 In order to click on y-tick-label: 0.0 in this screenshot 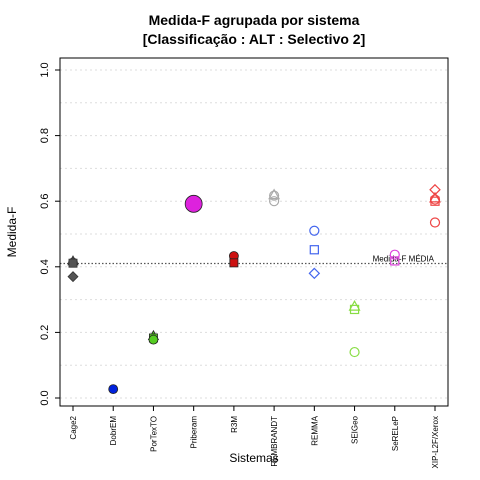, I will do `click(45, 397)`.